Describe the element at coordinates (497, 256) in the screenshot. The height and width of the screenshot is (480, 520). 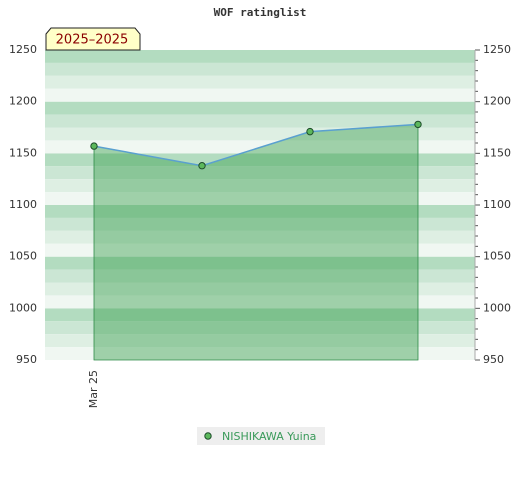
I see `y2-tick-label: 1050` at that location.